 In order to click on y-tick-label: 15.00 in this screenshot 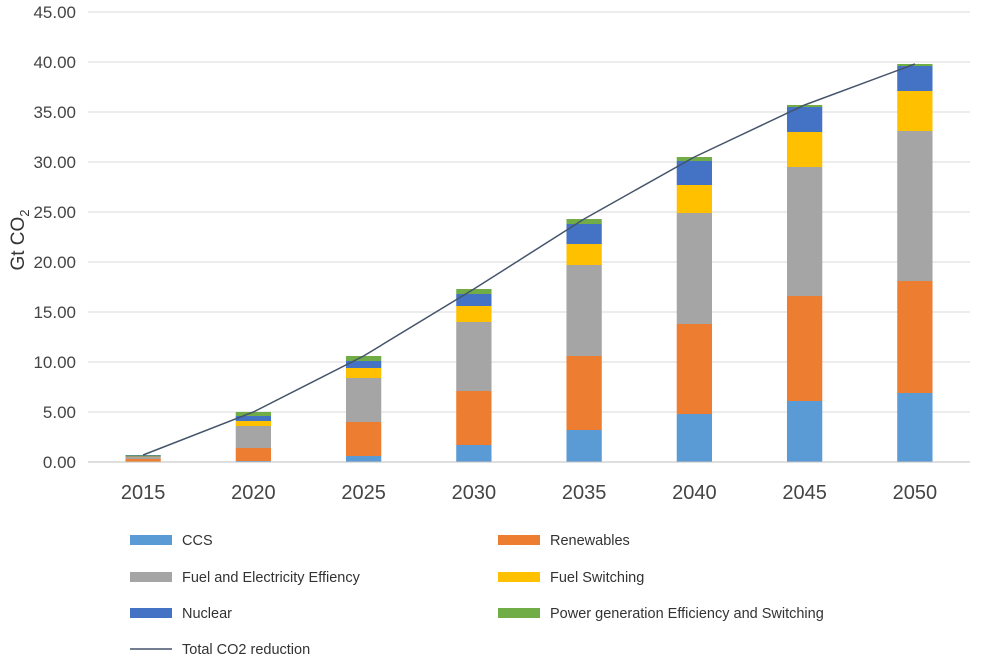, I will do `click(54, 312)`.